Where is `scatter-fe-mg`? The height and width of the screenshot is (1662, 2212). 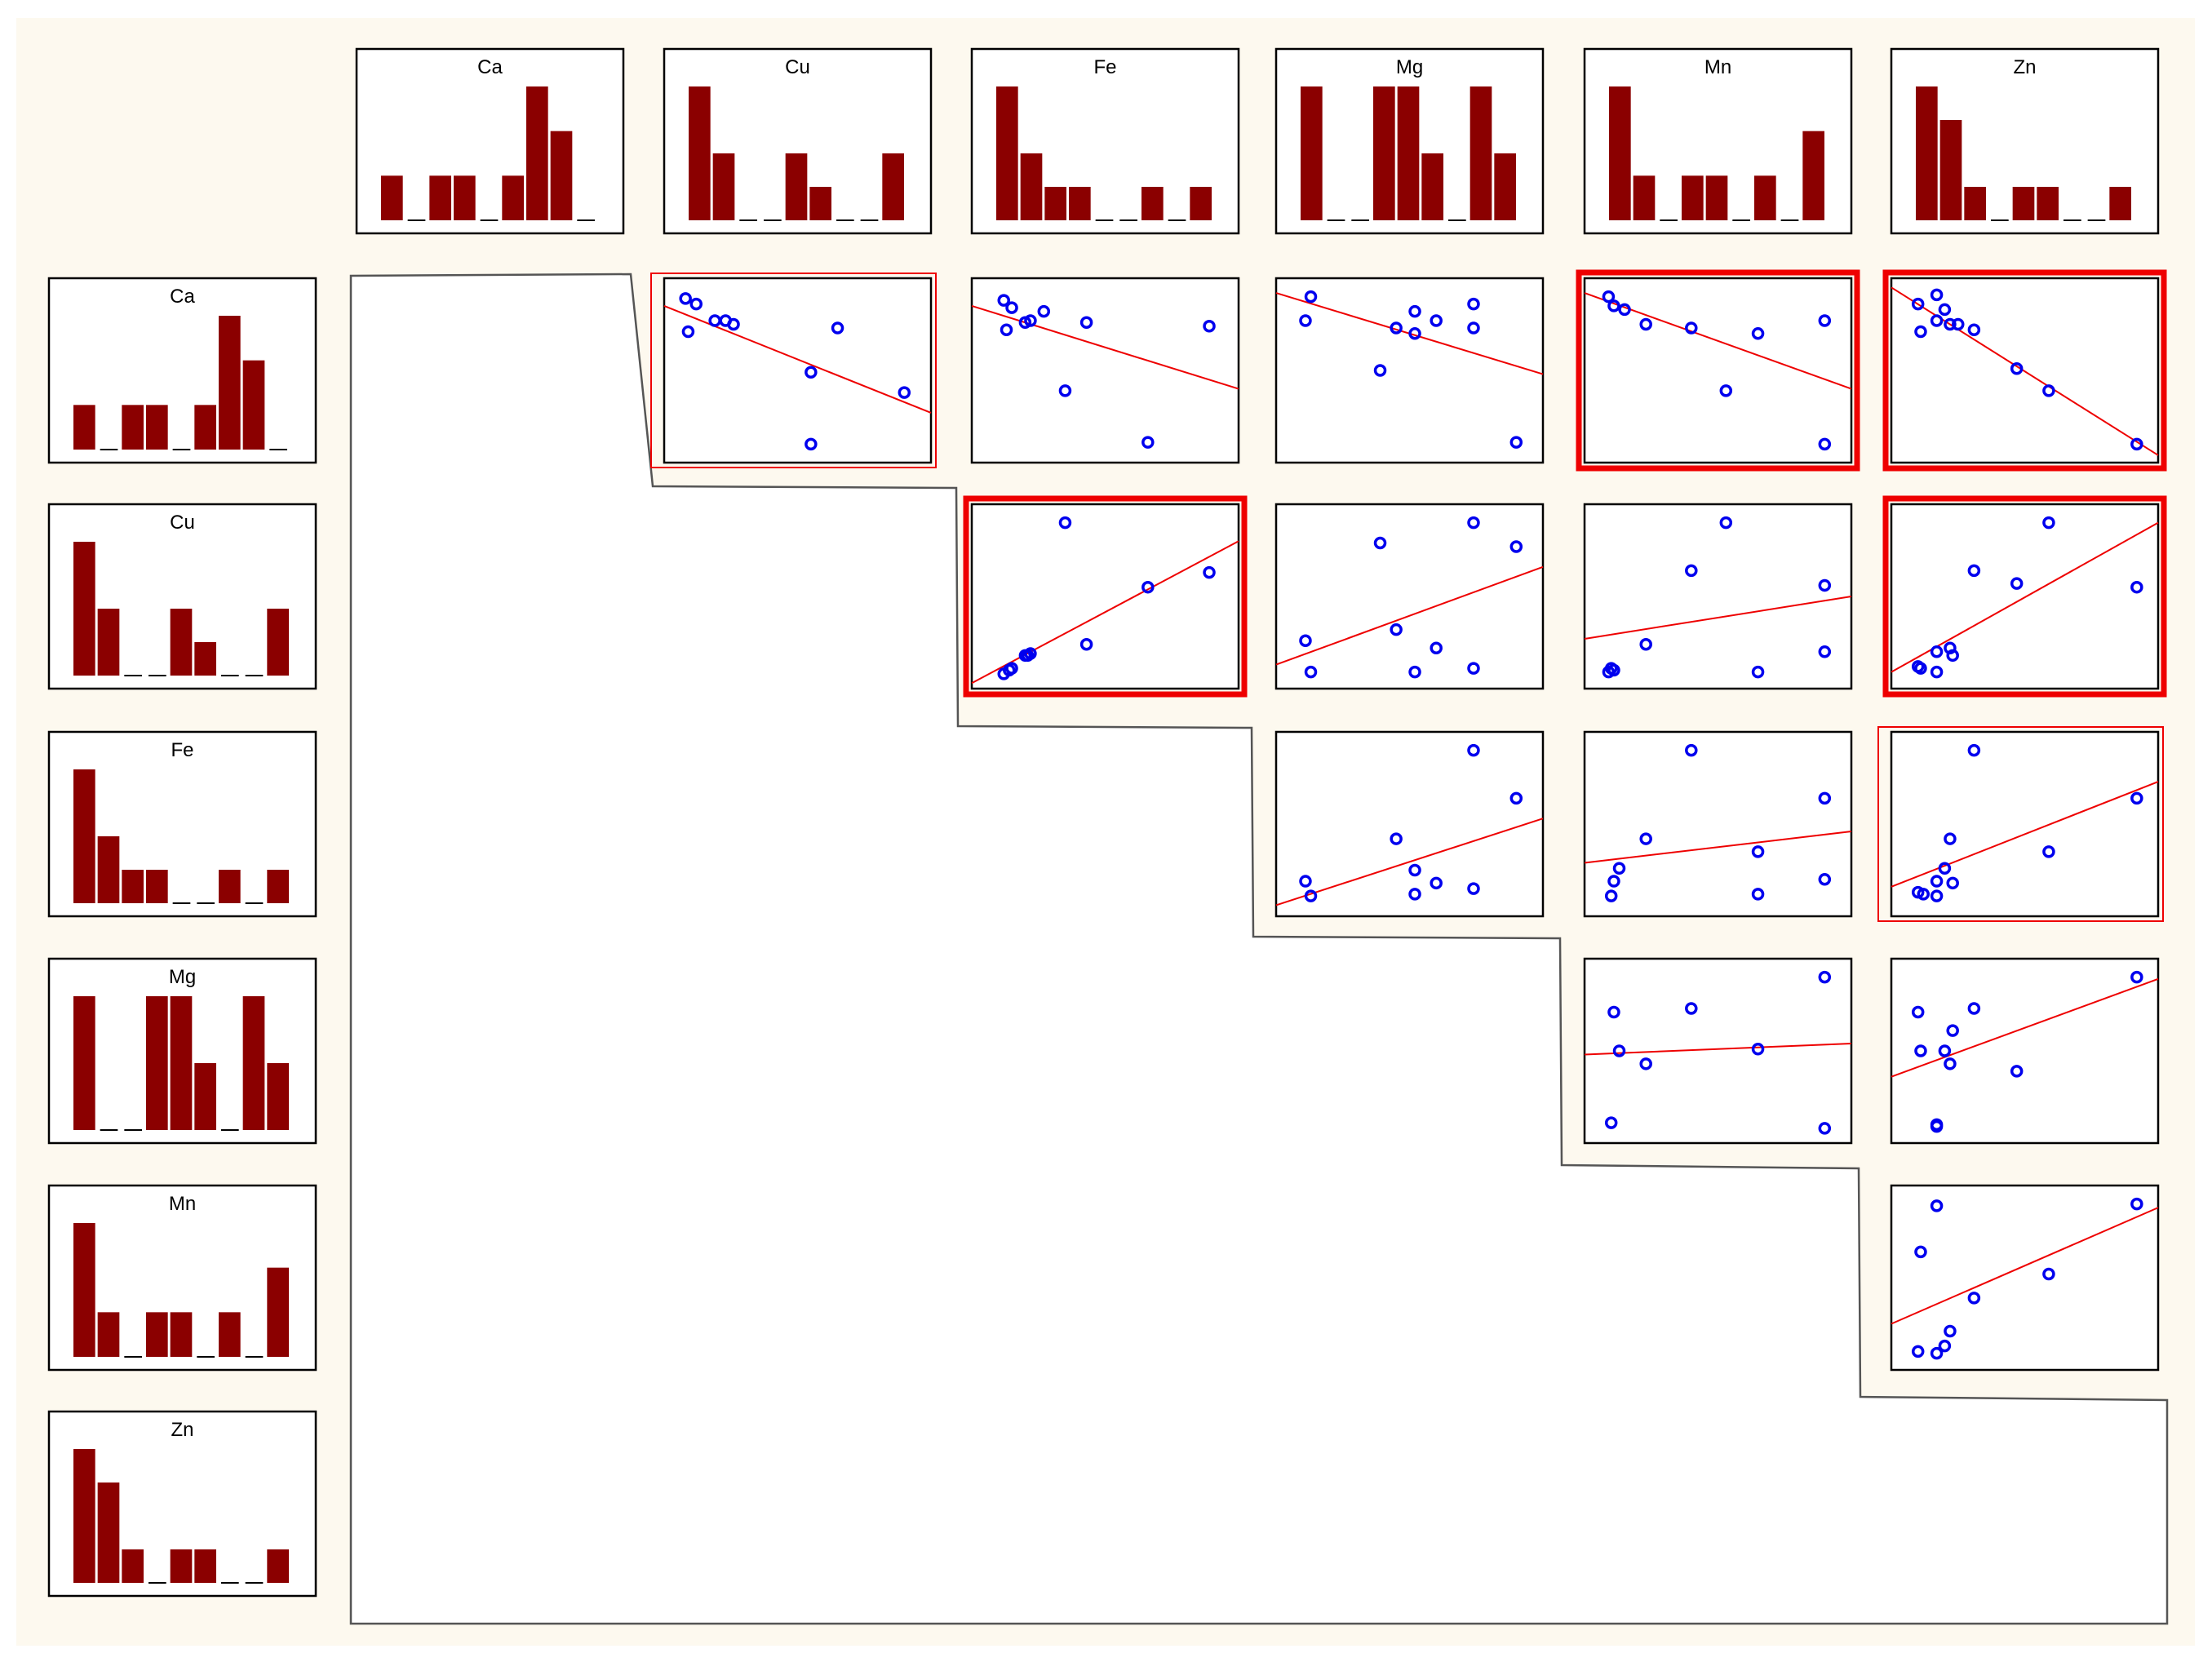 scatter-fe-mg is located at coordinates (1409, 824).